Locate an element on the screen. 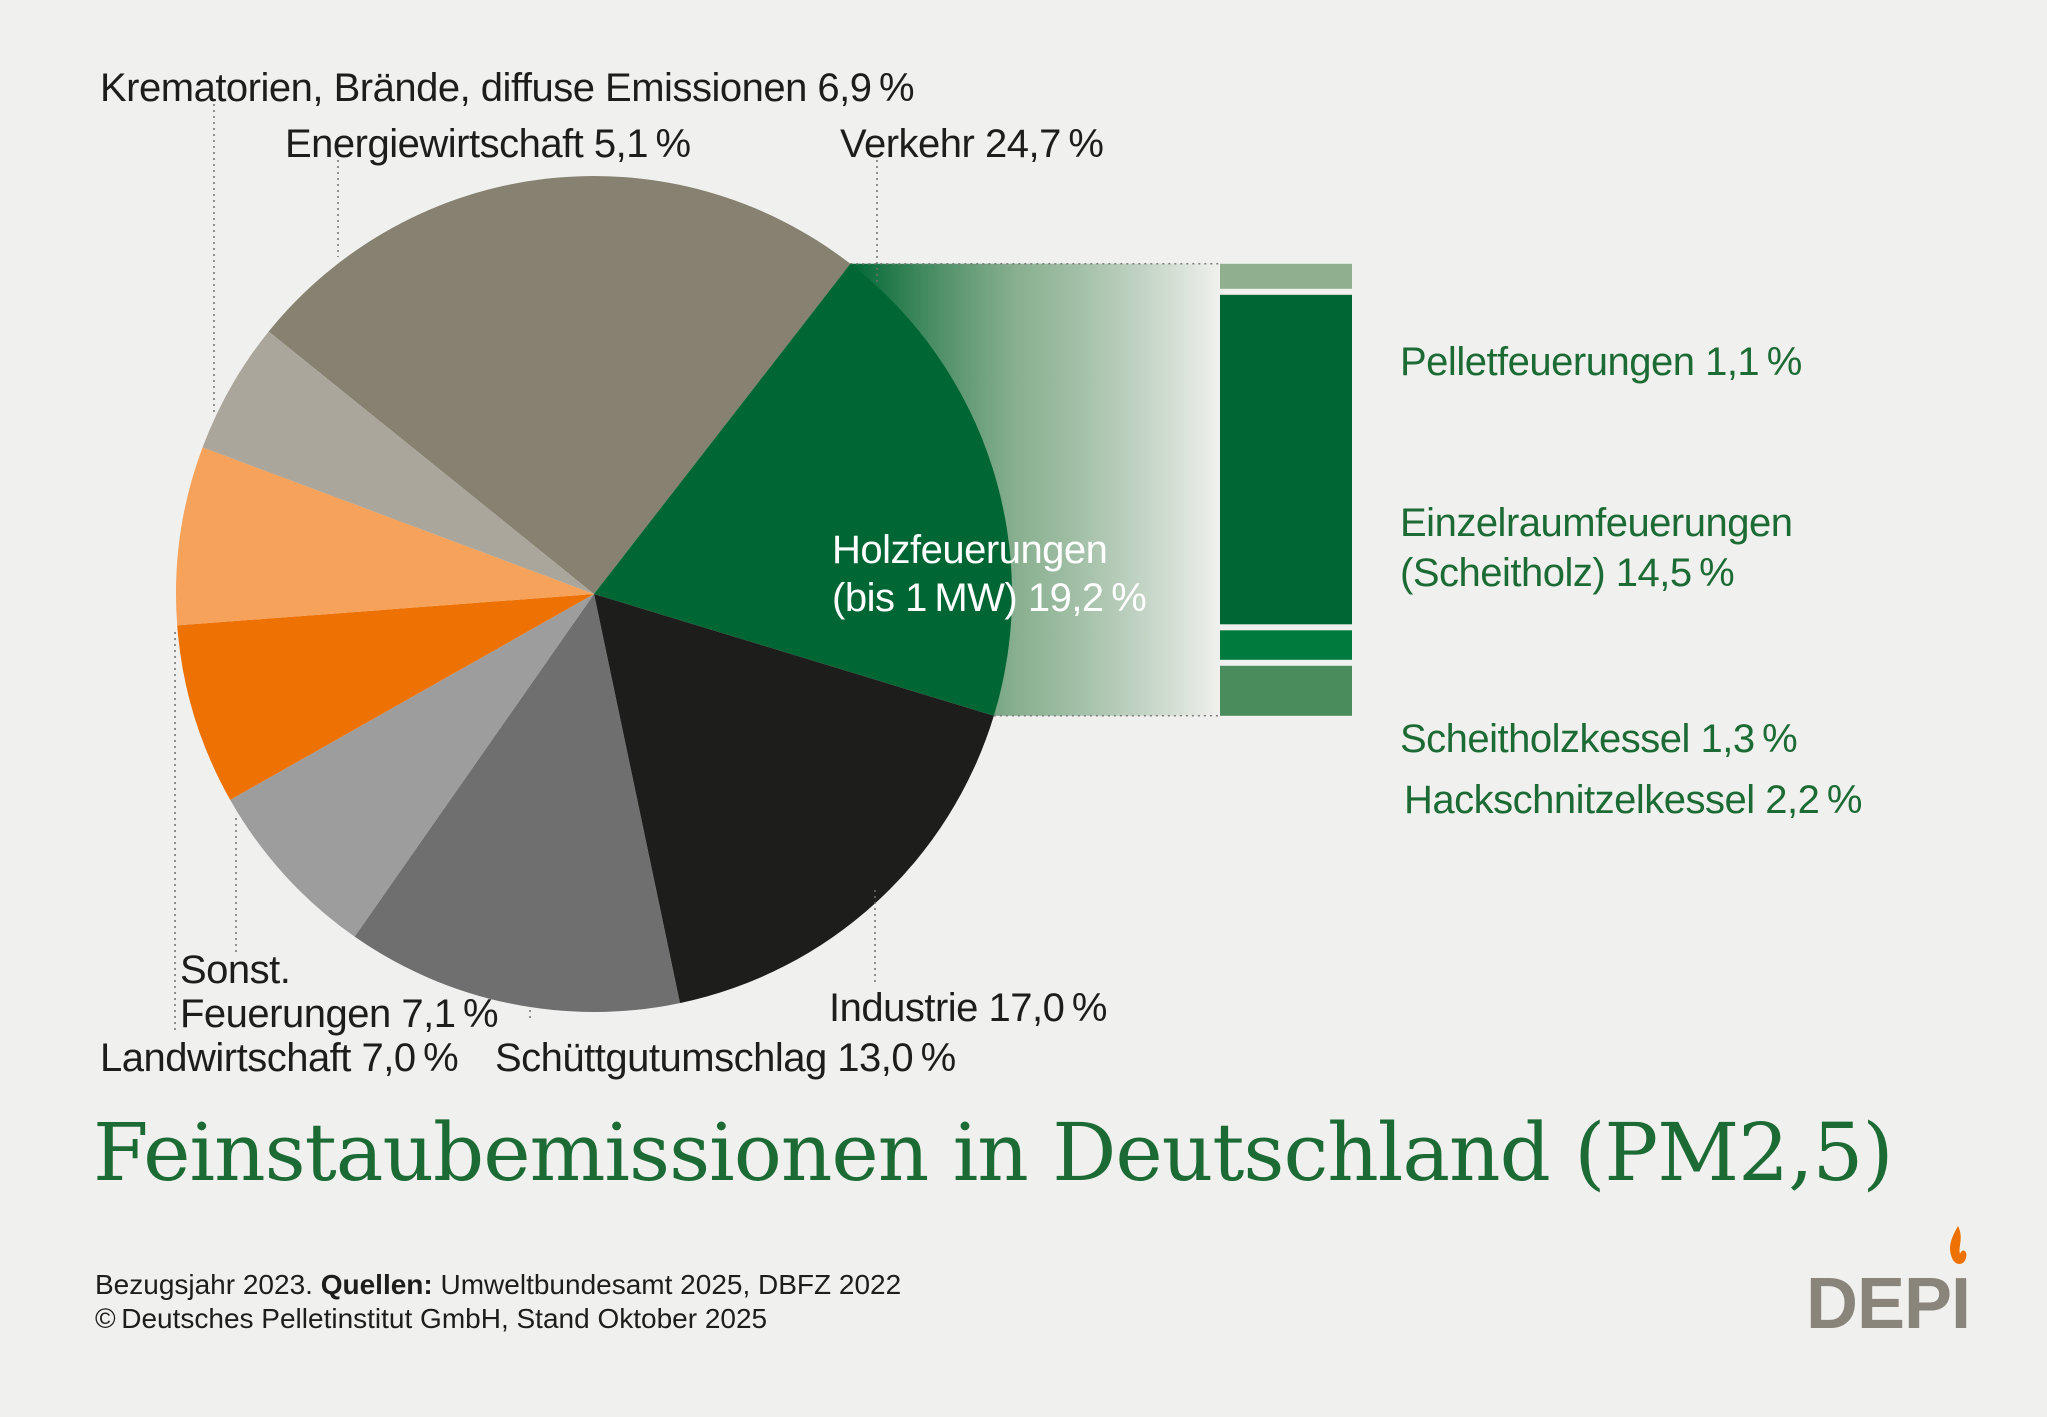  label-landwirtschaft: Landwirtschaft 7,0 % is located at coordinates (279, 1058).